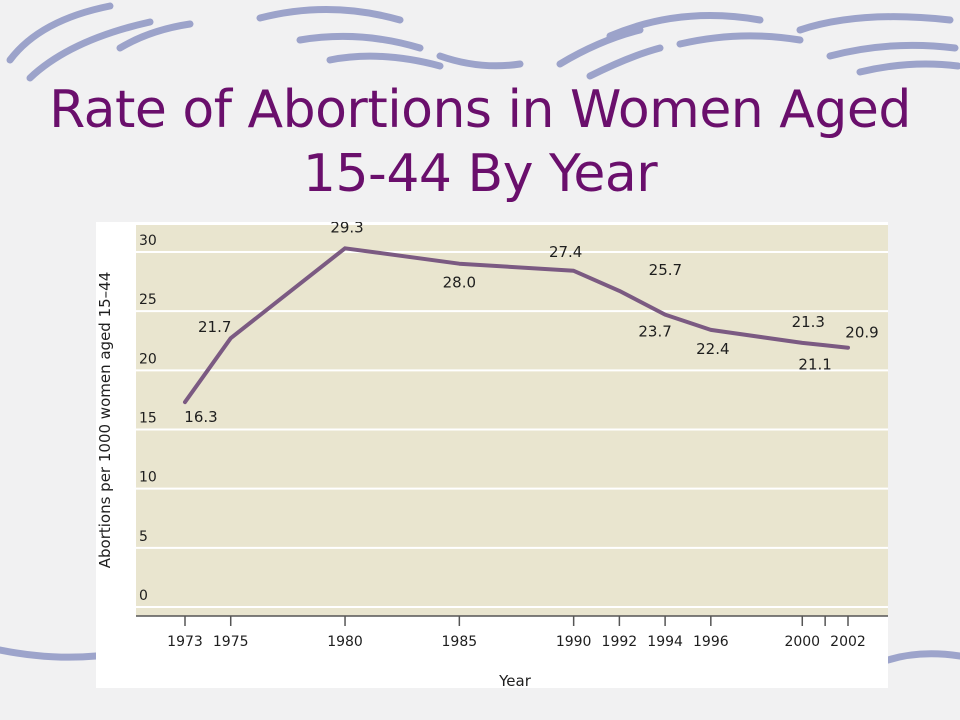 The height and width of the screenshot is (720, 960). What do you see at coordinates (148, 300) in the screenshot?
I see `y-tick-label-25: 25` at bounding box center [148, 300].